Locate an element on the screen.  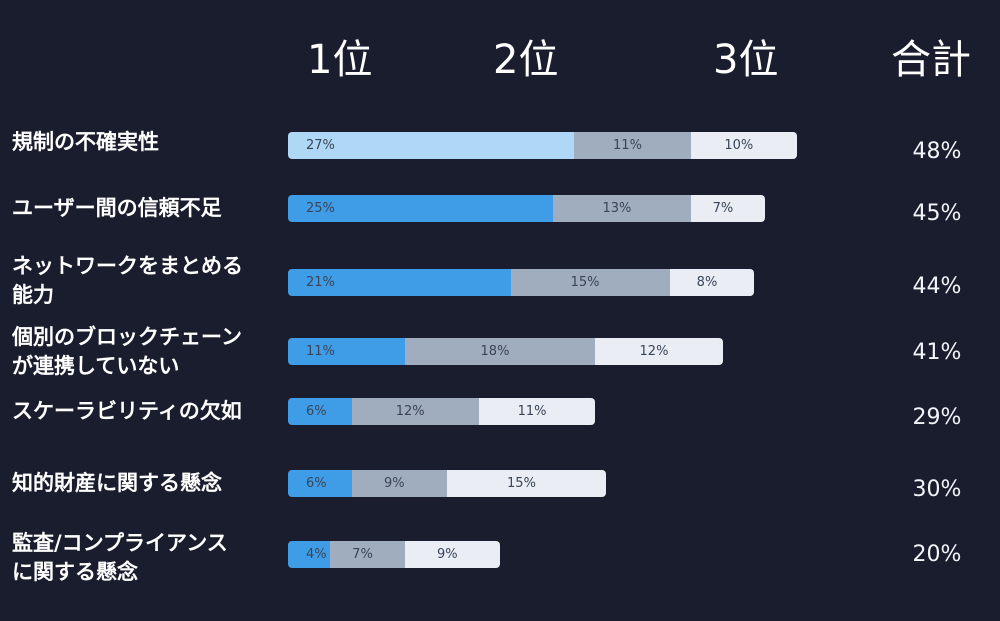
category-label: 個別のブロックチェーン が連携していない is located at coordinates (127, 351).